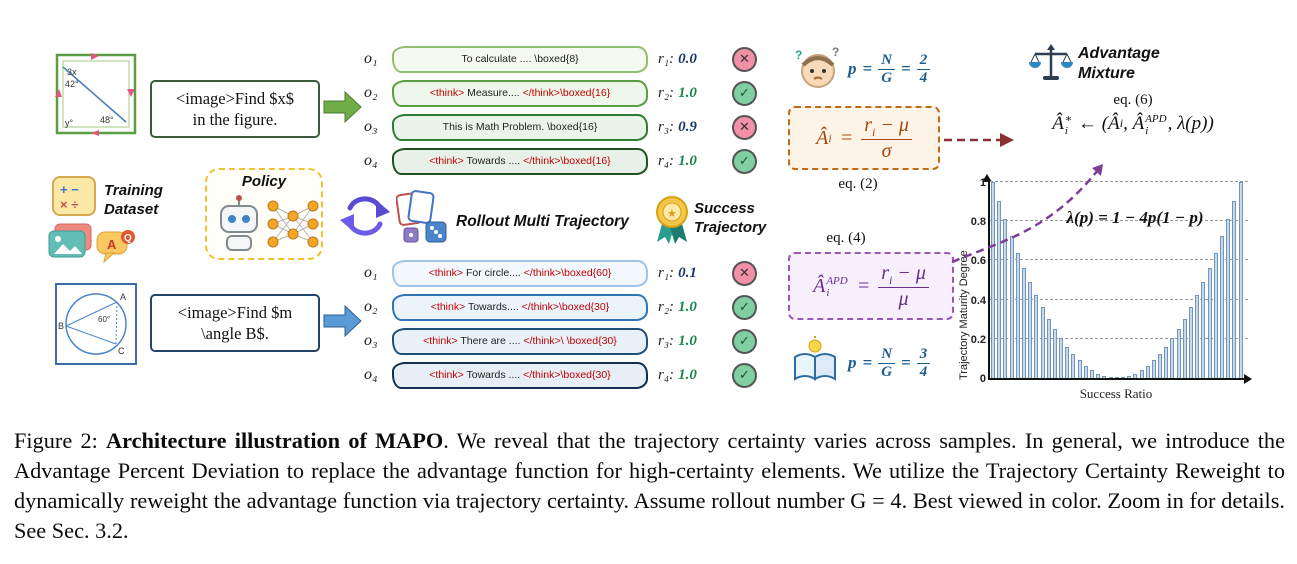 The image size is (1297, 564). What do you see at coordinates (235, 333) in the screenshot?
I see `prompt-line: \angle B$.` at bounding box center [235, 333].